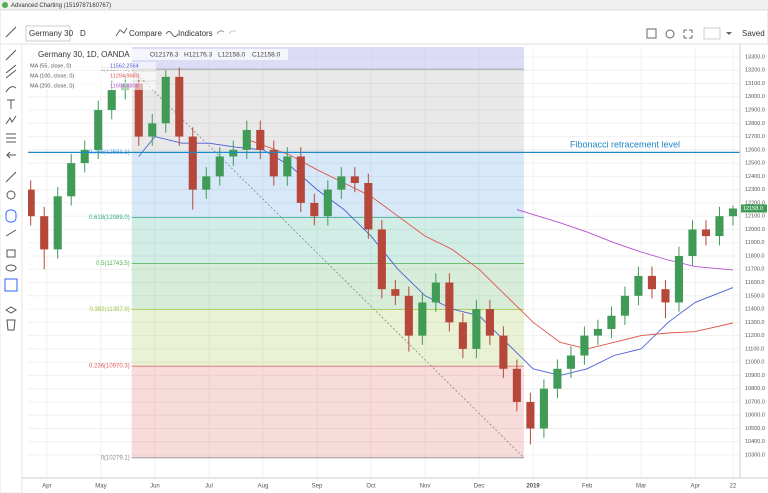  I want to click on symbol-box, so click(48, 33).